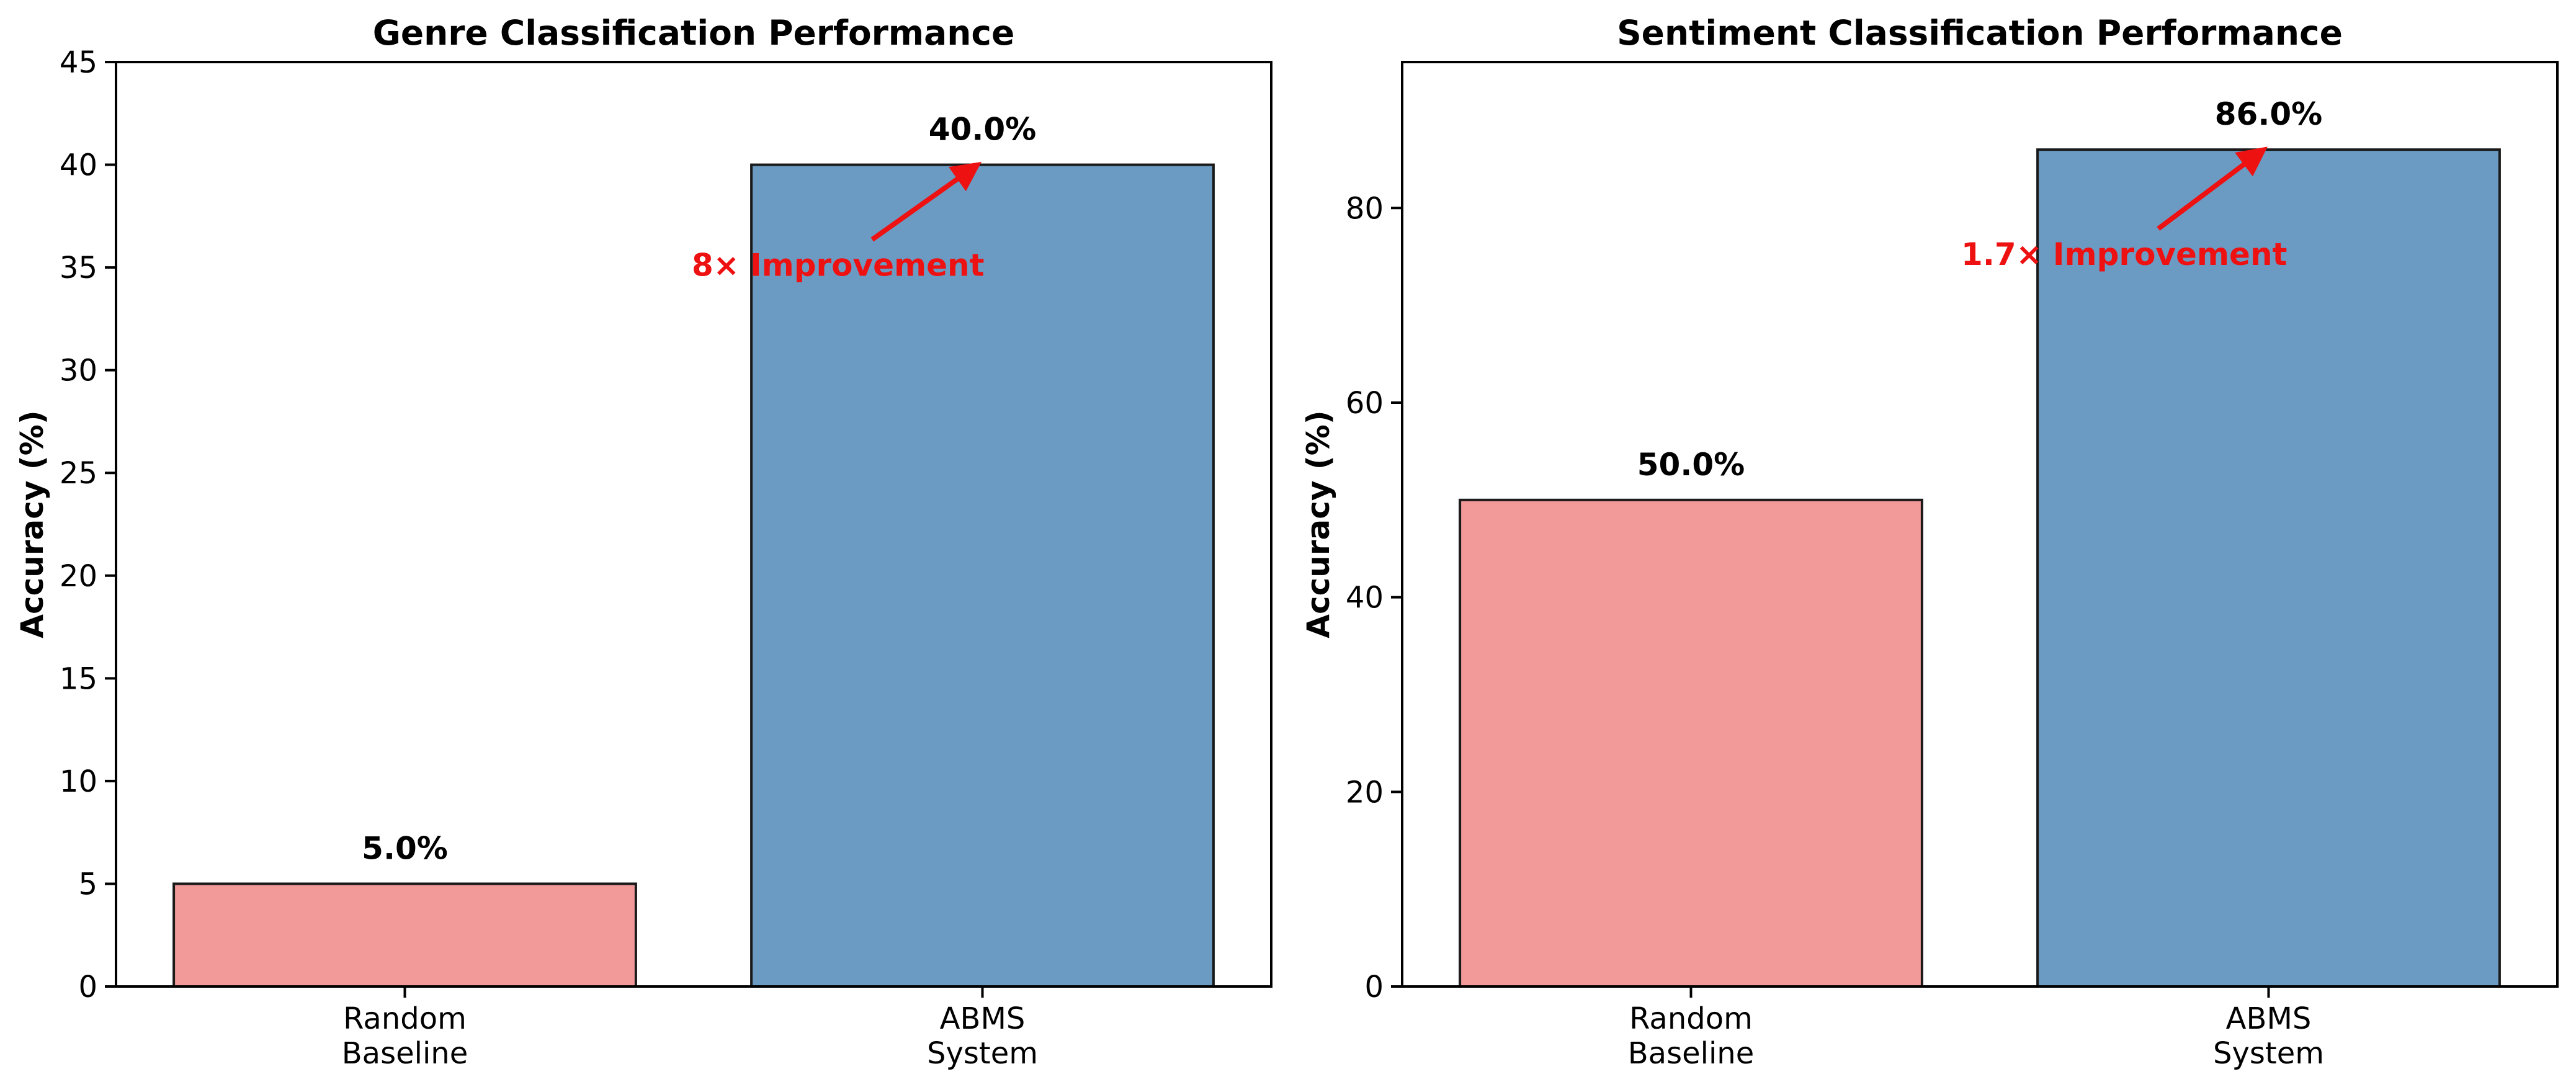 This screenshot has height=1087, width=2576. I want to click on y-tick-label-2: 10, so click(78, 781).